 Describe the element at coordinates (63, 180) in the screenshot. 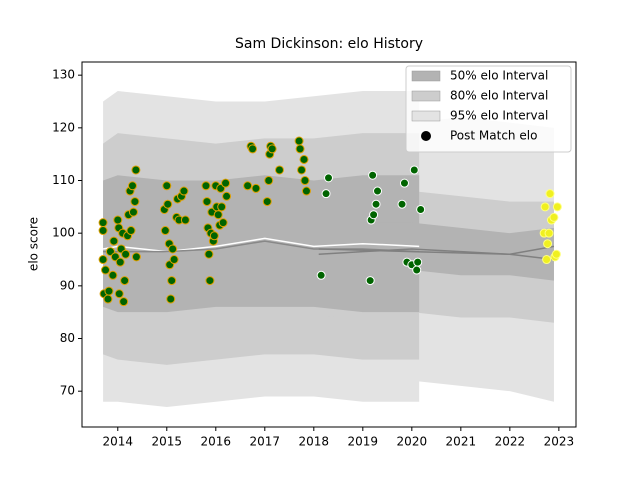

I see `y-tick-label: 110` at that location.